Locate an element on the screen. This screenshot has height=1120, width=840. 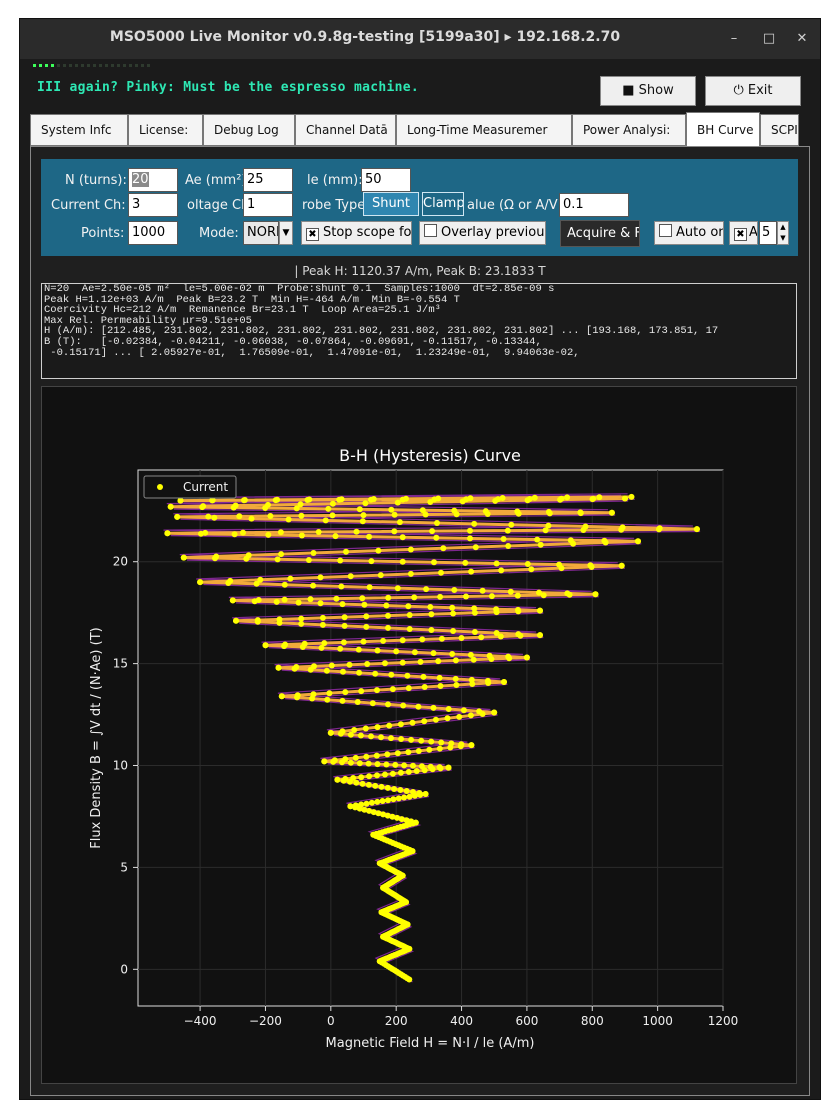
mode-select: NORI is located at coordinates (261, 233).